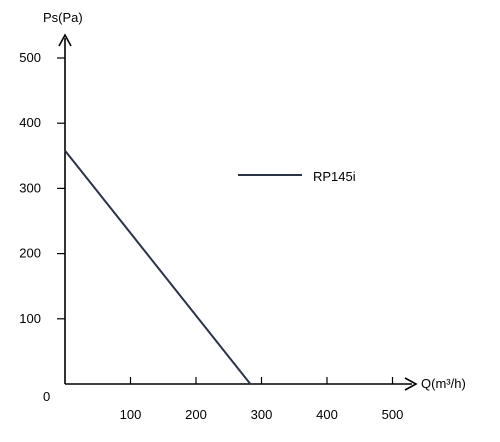  What do you see at coordinates (262, 399) in the screenshot?
I see `x-ticks: 100 200 300 400 500` at bounding box center [262, 399].